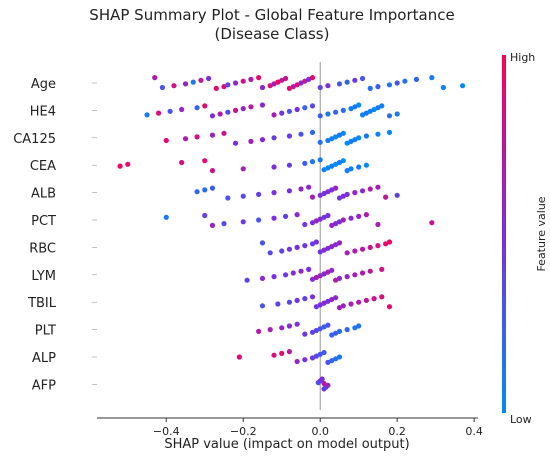 Image resolution: width=550 pixels, height=457 pixels. What do you see at coordinates (243, 431) in the screenshot?
I see `x-tick-label: −0.2` at bounding box center [243, 431].